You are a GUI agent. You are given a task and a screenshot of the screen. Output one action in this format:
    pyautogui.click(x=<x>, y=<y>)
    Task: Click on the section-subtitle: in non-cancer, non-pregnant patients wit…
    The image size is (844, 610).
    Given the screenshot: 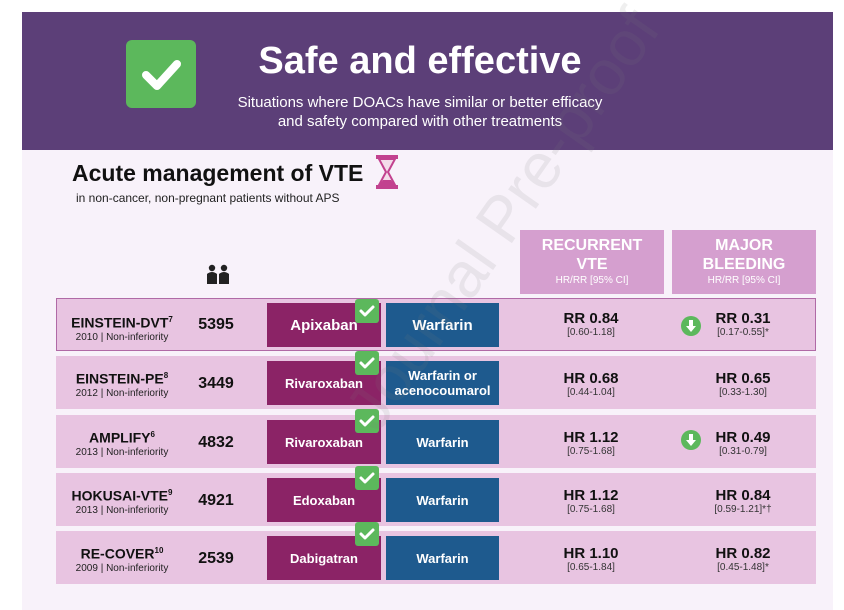 What is the action you would take?
    pyautogui.click(x=208, y=198)
    